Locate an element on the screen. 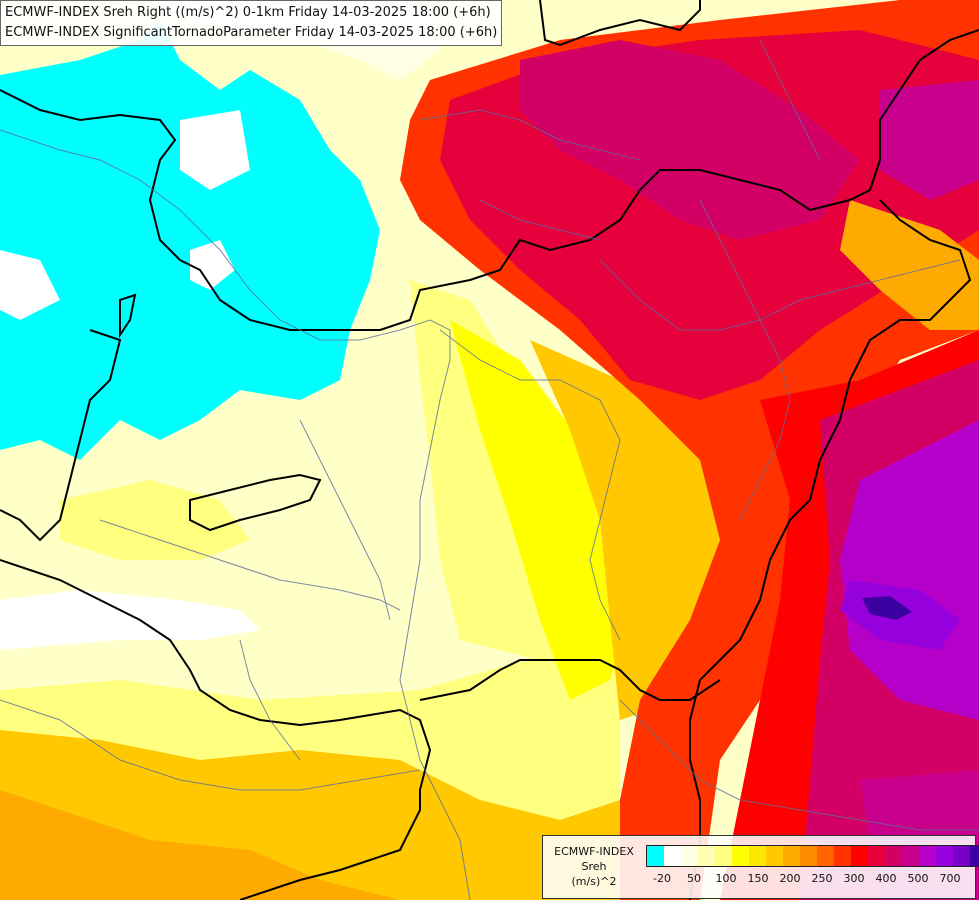 This screenshot has width=979, height=900. legend-label: ECMWF-INDEX Sreh (m/s)^2 is located at coordinates (594, 866).